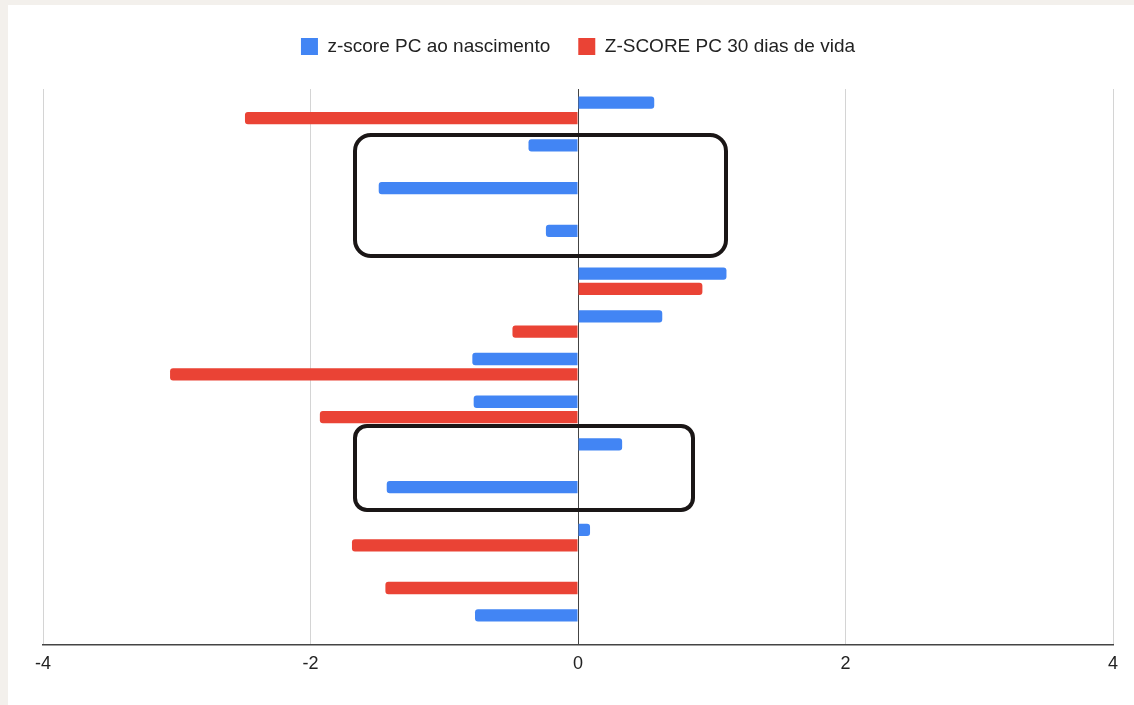  What do you see at coordinates (310, 663) in the screenshot?
I see `x-tick-label: -2` at bounding box center [310, 663].